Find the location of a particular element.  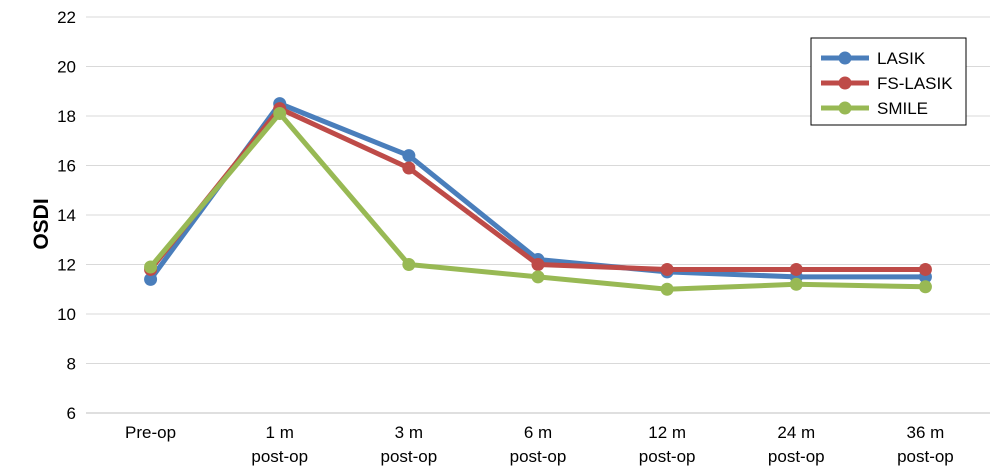

x-category-label: 1 m post-op is located at coordinates (279, 444).